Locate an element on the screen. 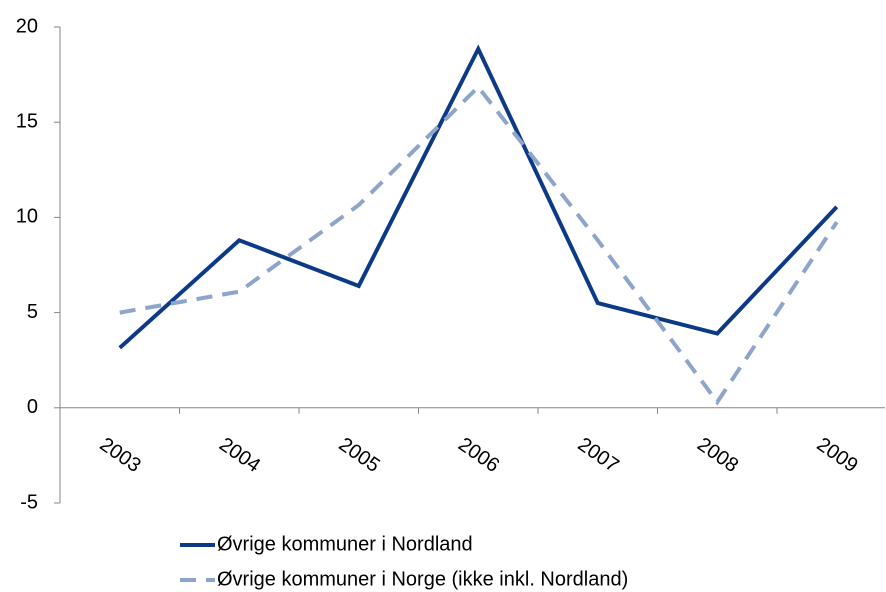 The image size is (886, 592). x-tick-label: 2005 is located at coordinates (359, 455).